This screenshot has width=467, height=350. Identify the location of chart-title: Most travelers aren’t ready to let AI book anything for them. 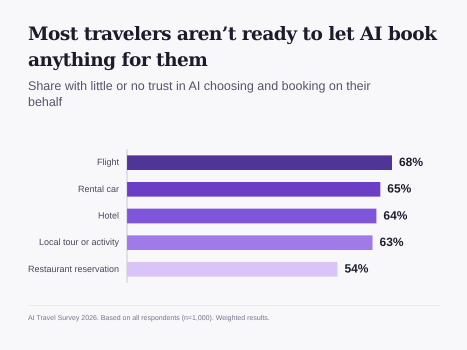
(233, 48).